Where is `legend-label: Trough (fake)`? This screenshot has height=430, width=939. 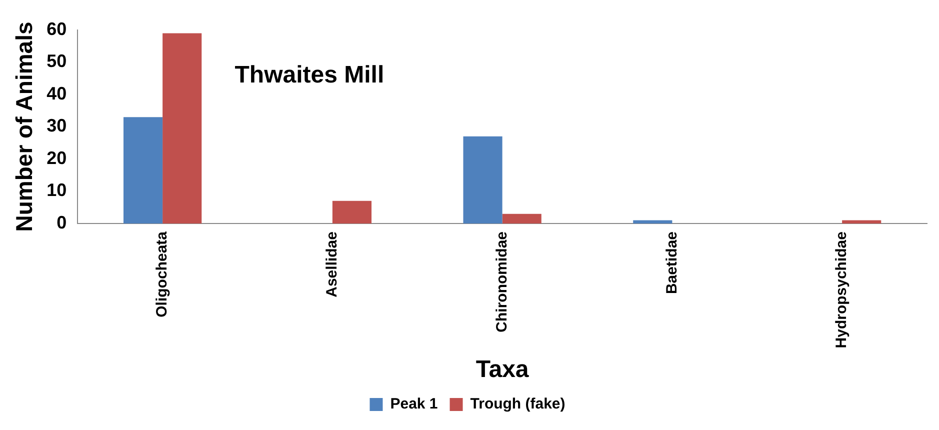 legend-label: Trough (fake) is located at coordinates (518, 404).